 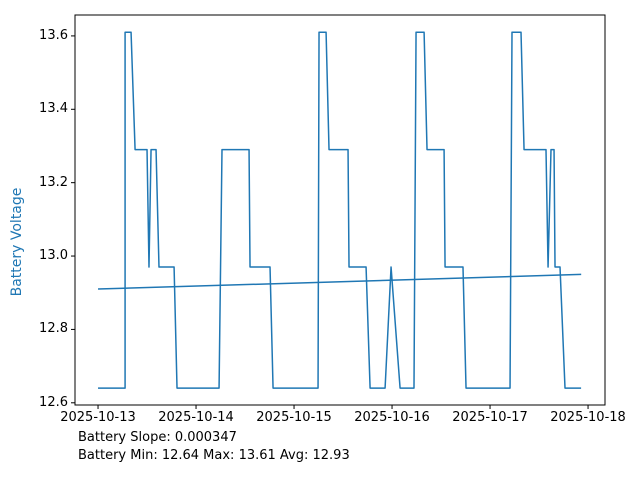 I want to click on y-tick-label: 13.4, so click(x=53, y=109).